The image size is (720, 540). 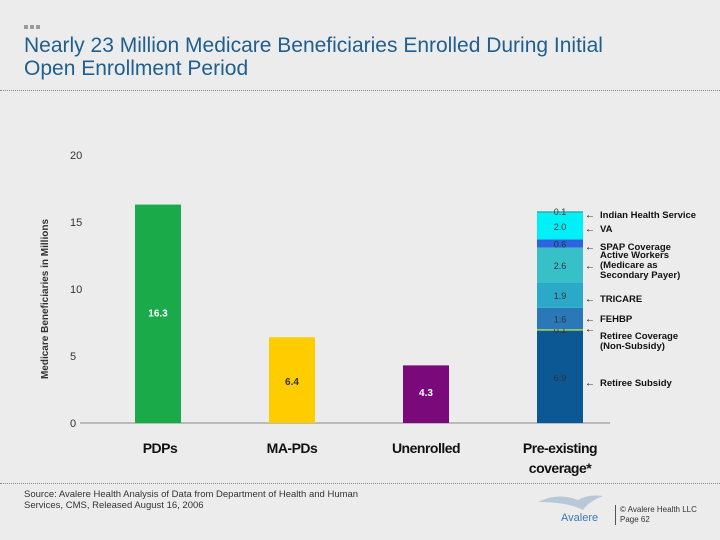 I want to click on x-tick-label: MA-PDs, so click(x=292, y=448).